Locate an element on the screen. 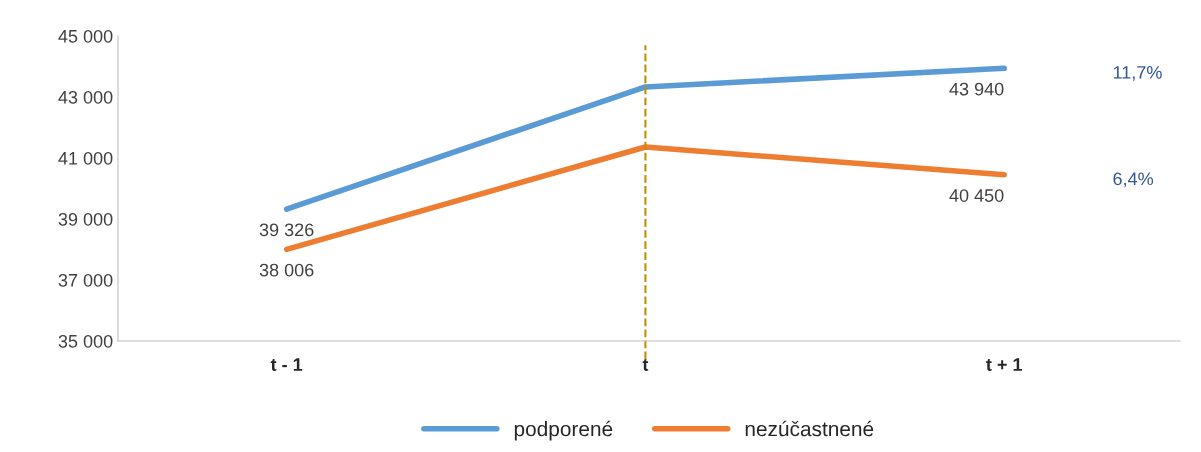  data-label: 40 450 is located at coordinates (976, 195).